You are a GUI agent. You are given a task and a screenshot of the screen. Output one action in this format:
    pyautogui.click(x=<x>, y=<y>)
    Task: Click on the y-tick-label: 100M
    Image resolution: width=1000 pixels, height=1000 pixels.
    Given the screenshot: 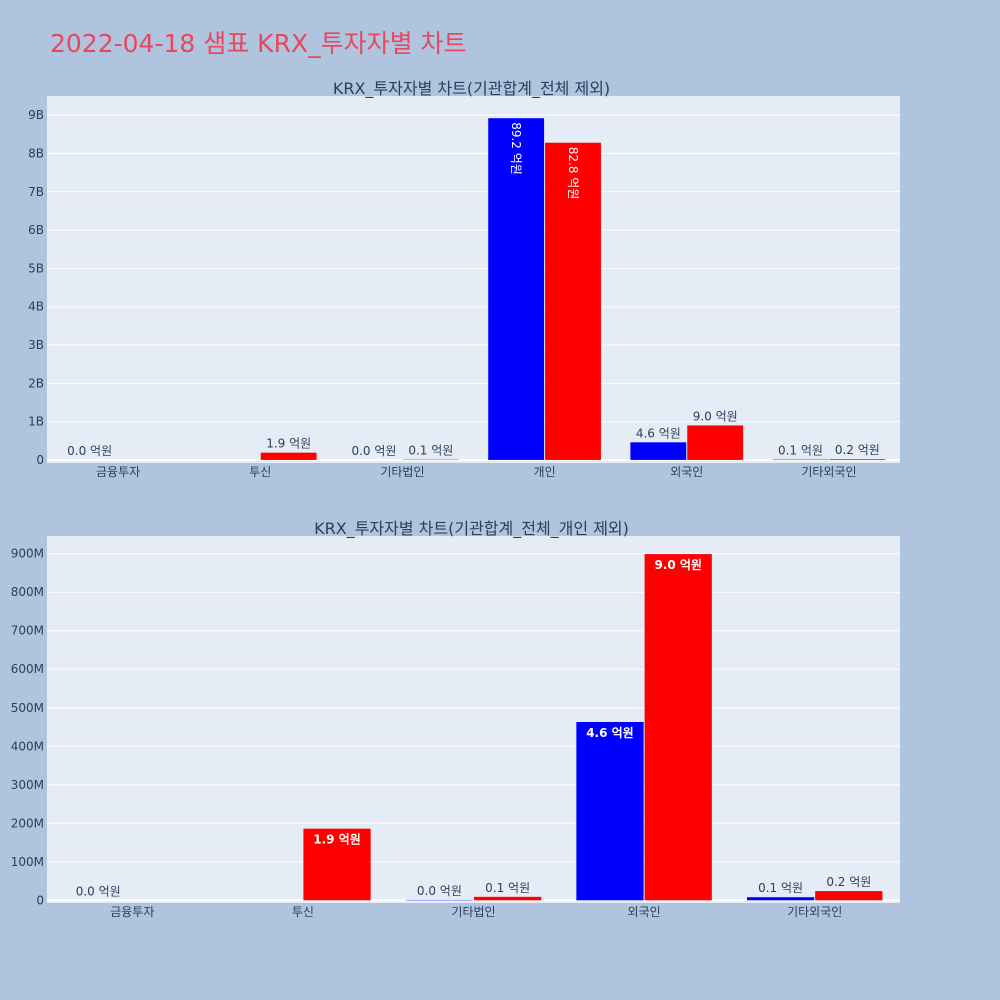 What is the action you would take?
    pyautogui.click(x=27, y=862)
    